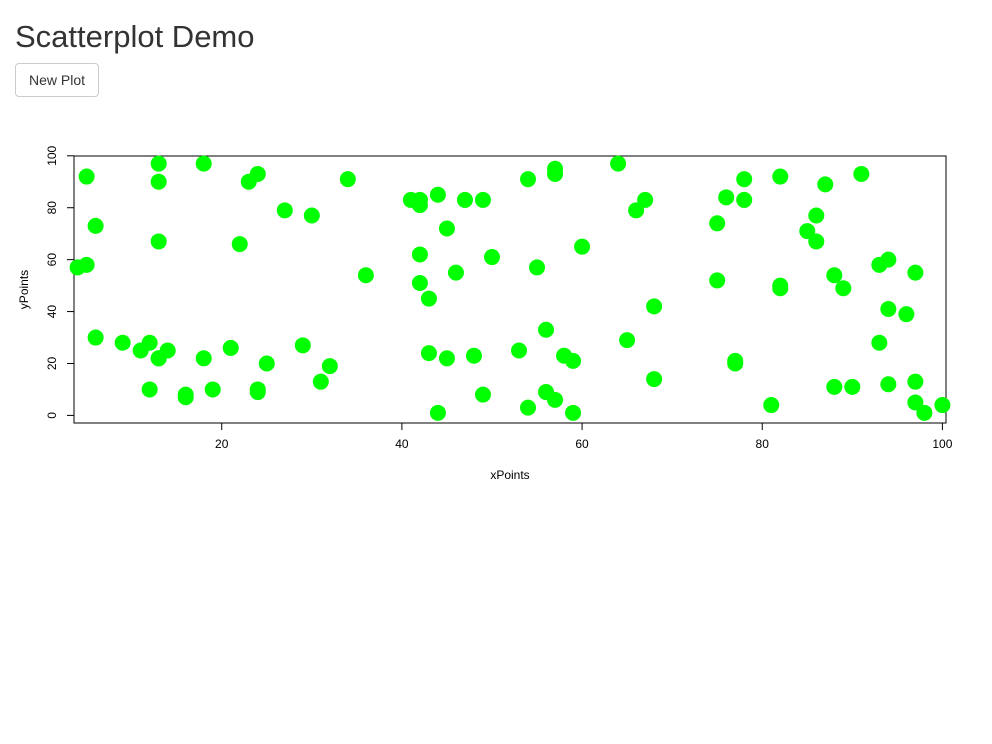  What do you see at coordinates (57, 80) in the screenshot?
I see `new-plot-button: New Plot` at bounding box center [57, 80].